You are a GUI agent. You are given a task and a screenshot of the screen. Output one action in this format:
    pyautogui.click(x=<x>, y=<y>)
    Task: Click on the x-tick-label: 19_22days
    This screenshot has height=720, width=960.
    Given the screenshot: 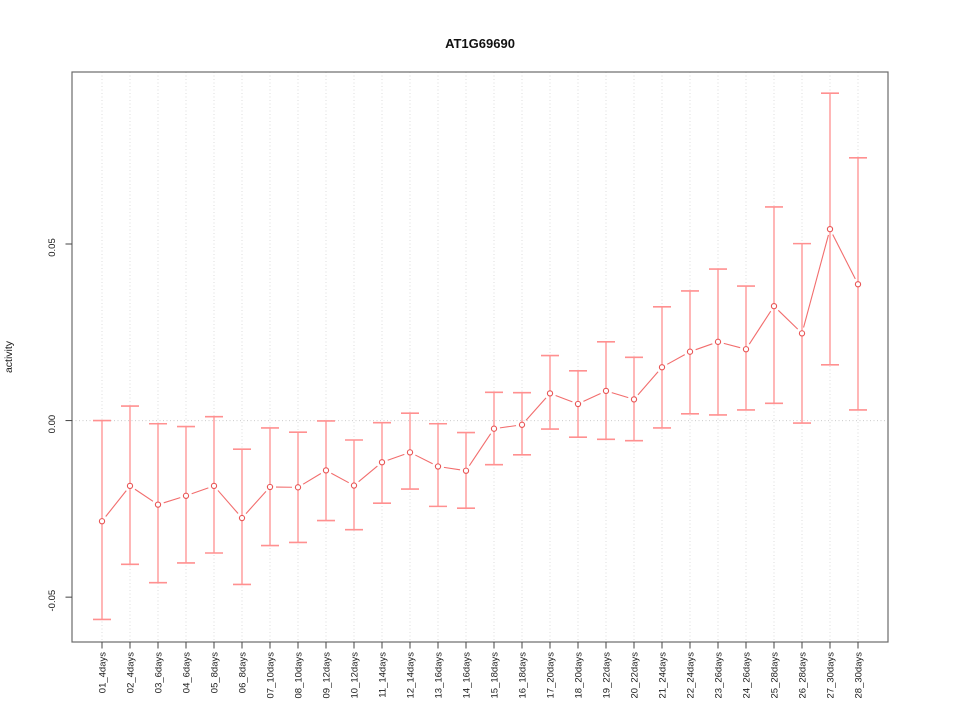 What is the action you would take?
    pyautogui.click(x=607, y=675)
    